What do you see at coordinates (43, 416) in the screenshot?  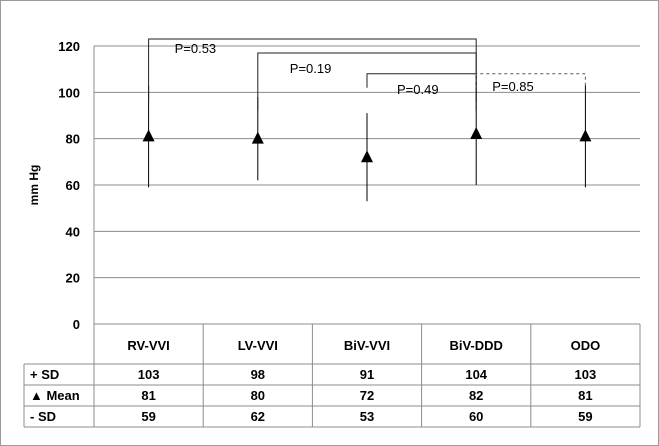 I see `table-row-label: - SD` at bounding box center [43, 416].